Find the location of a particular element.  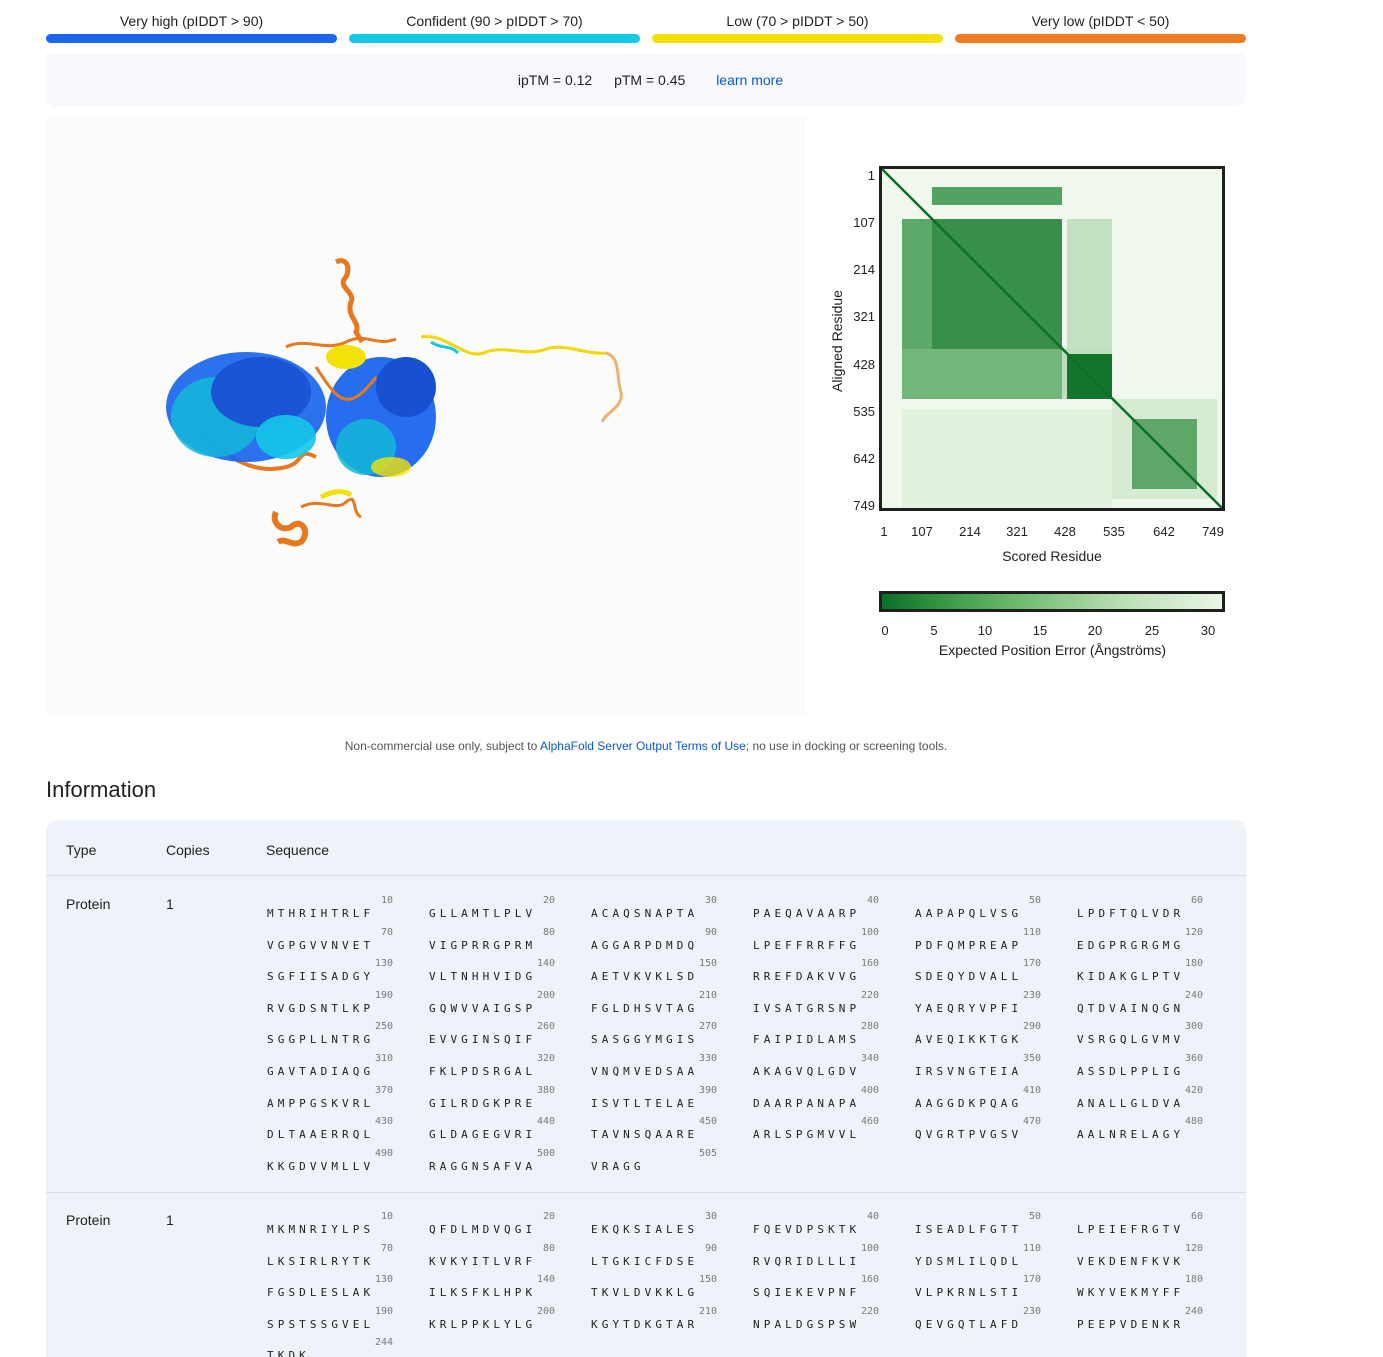

residue-index: 420 is located at coordinates (1193, 1090).